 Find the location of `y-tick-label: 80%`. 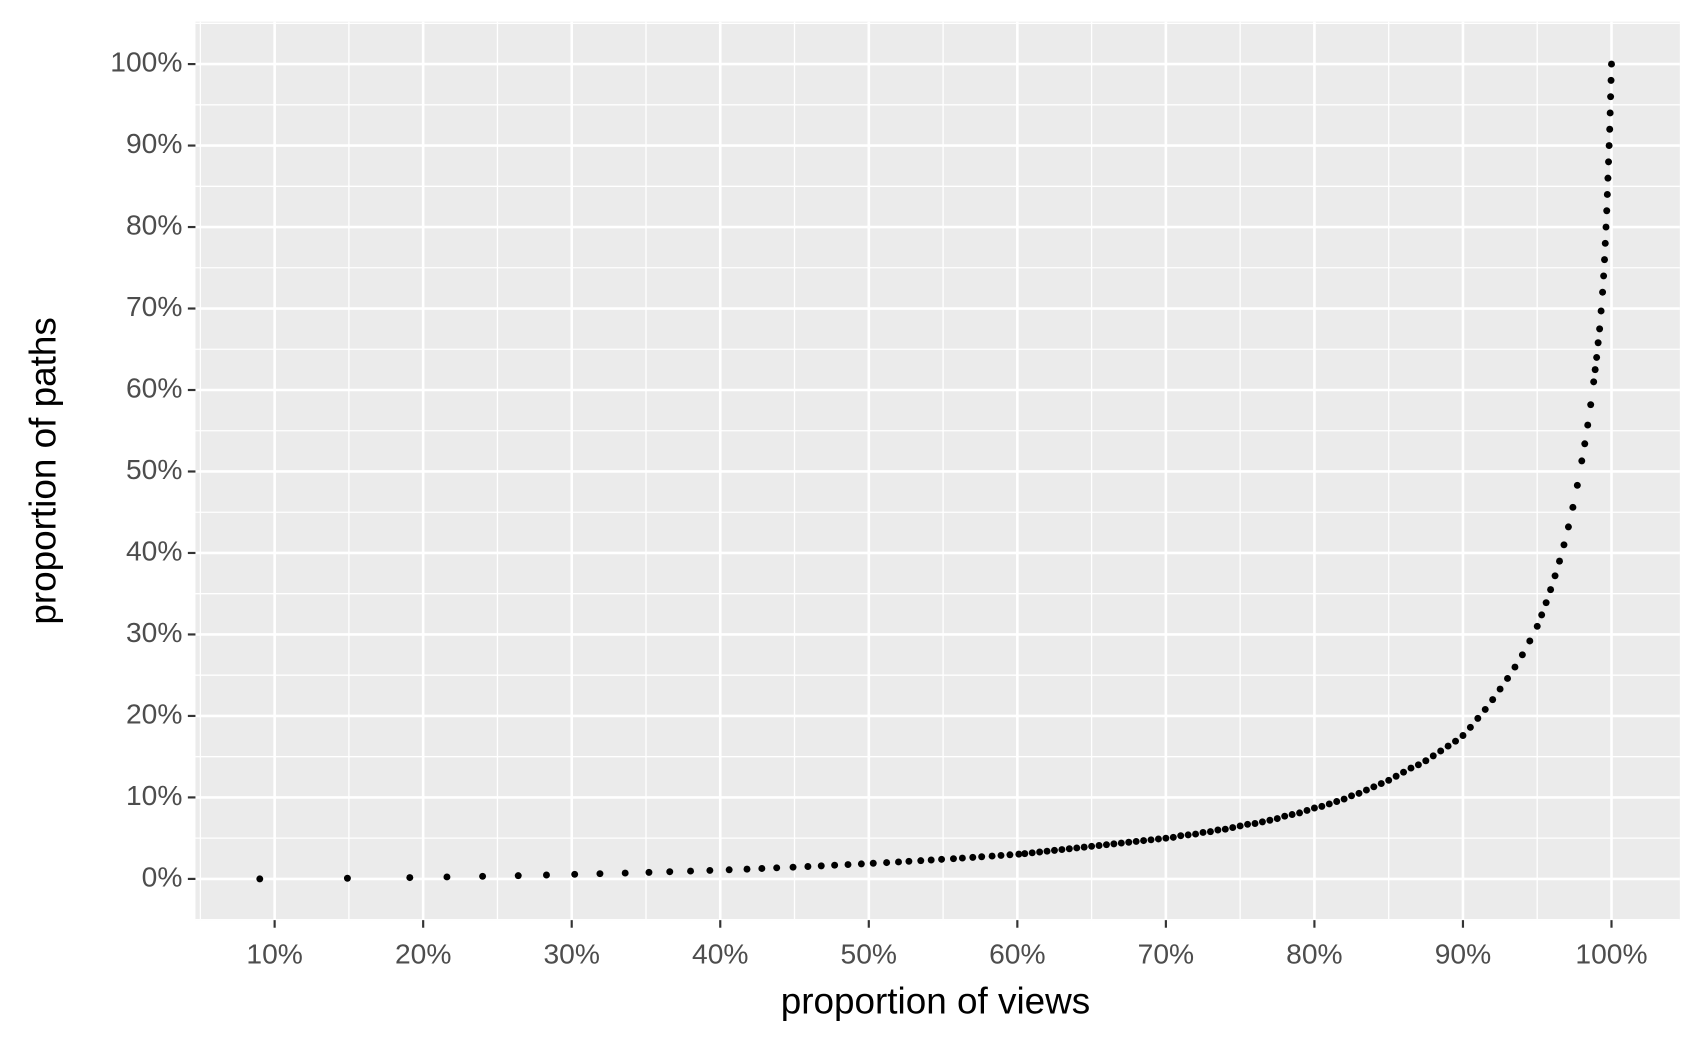

y-tick-label: 80% is located at coordinates (154, 224).